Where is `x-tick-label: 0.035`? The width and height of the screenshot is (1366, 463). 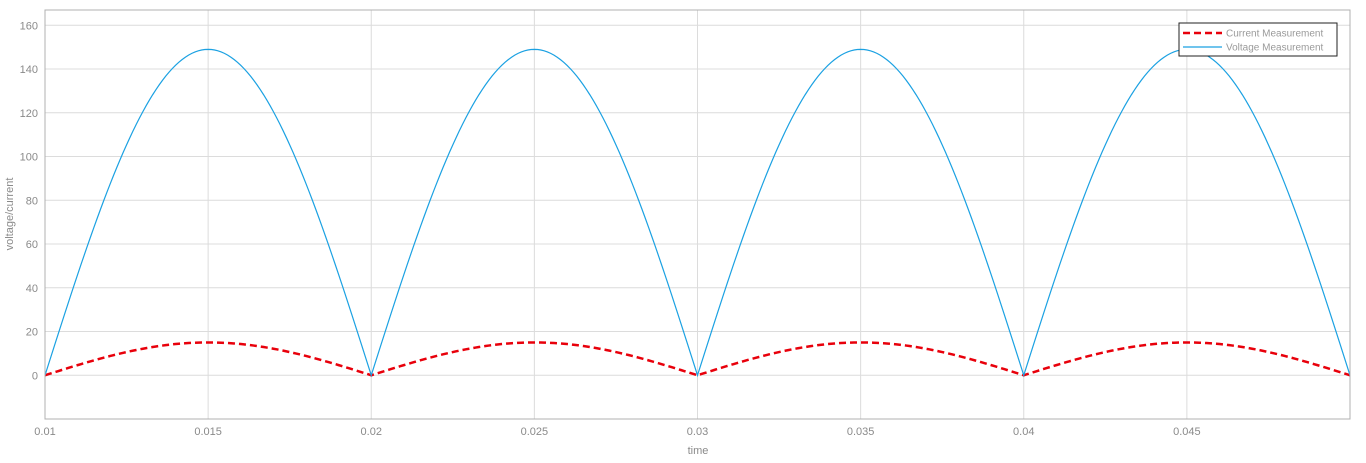 x-tick-label: 0.035 is located at coordinates (861, 432).